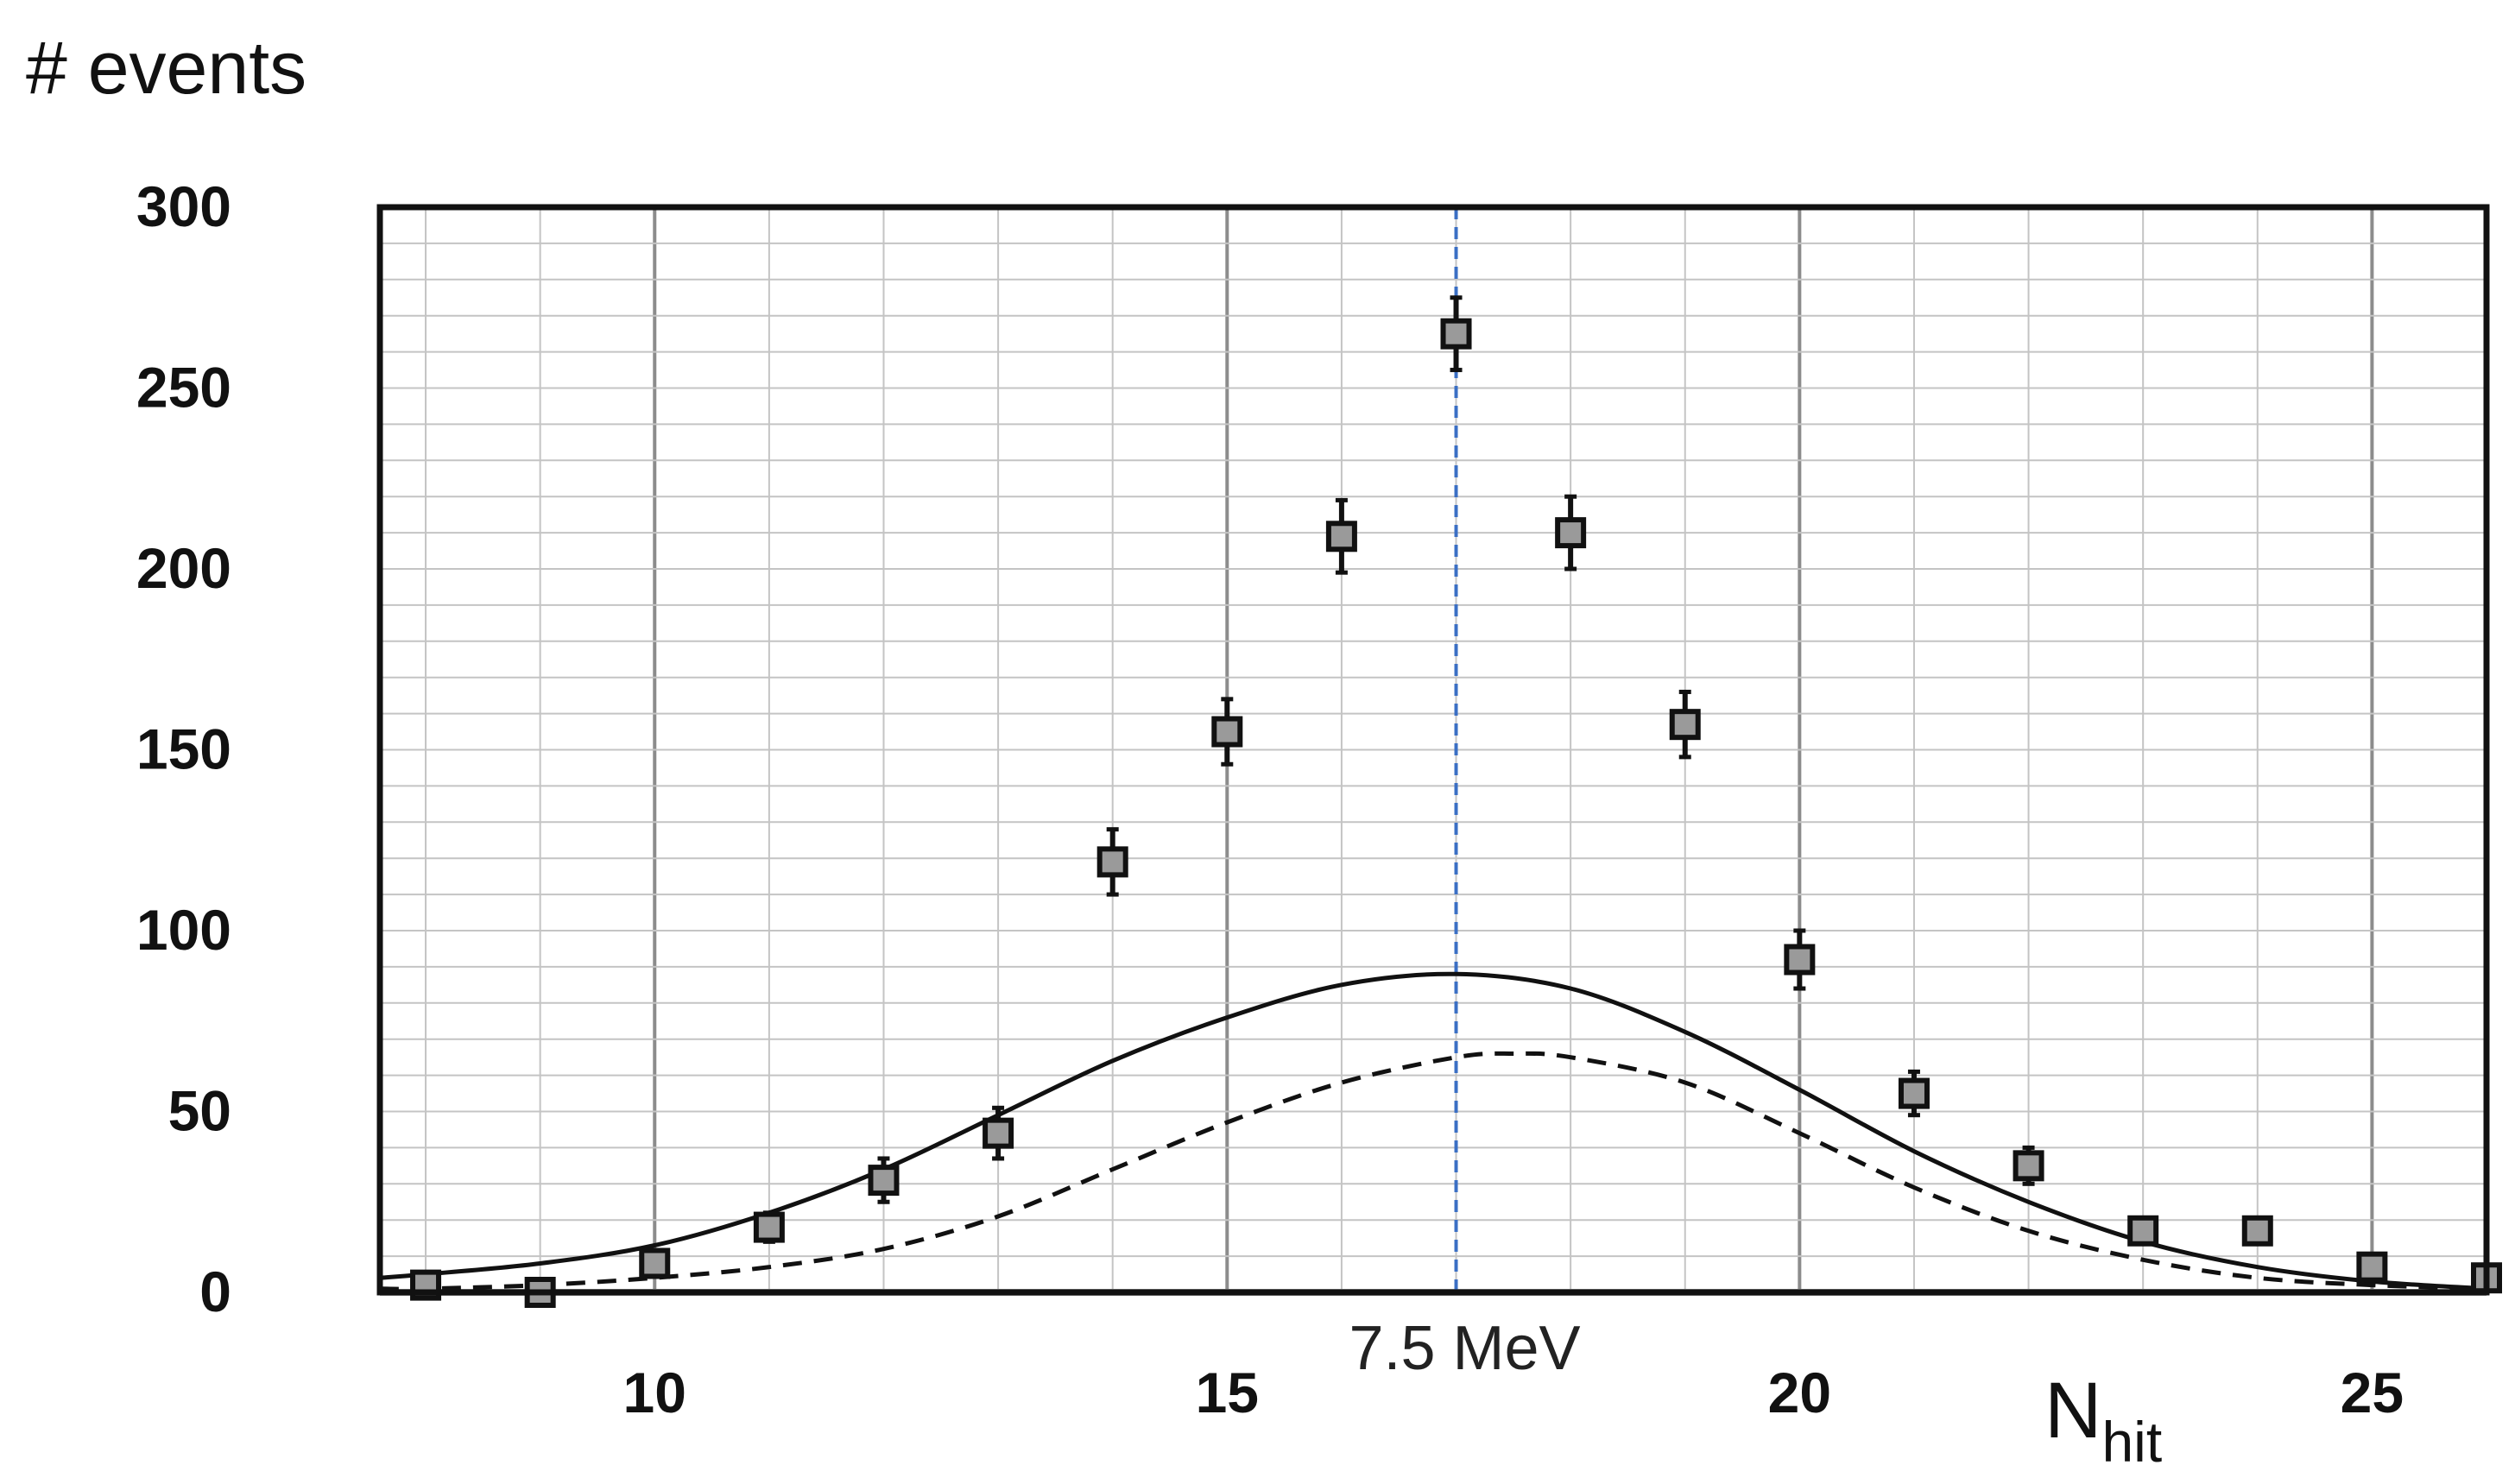 Image resolution: width=2515 pixels, height=1484 pixels. I want to click on y-tick-label: 150, so click(183, 749).